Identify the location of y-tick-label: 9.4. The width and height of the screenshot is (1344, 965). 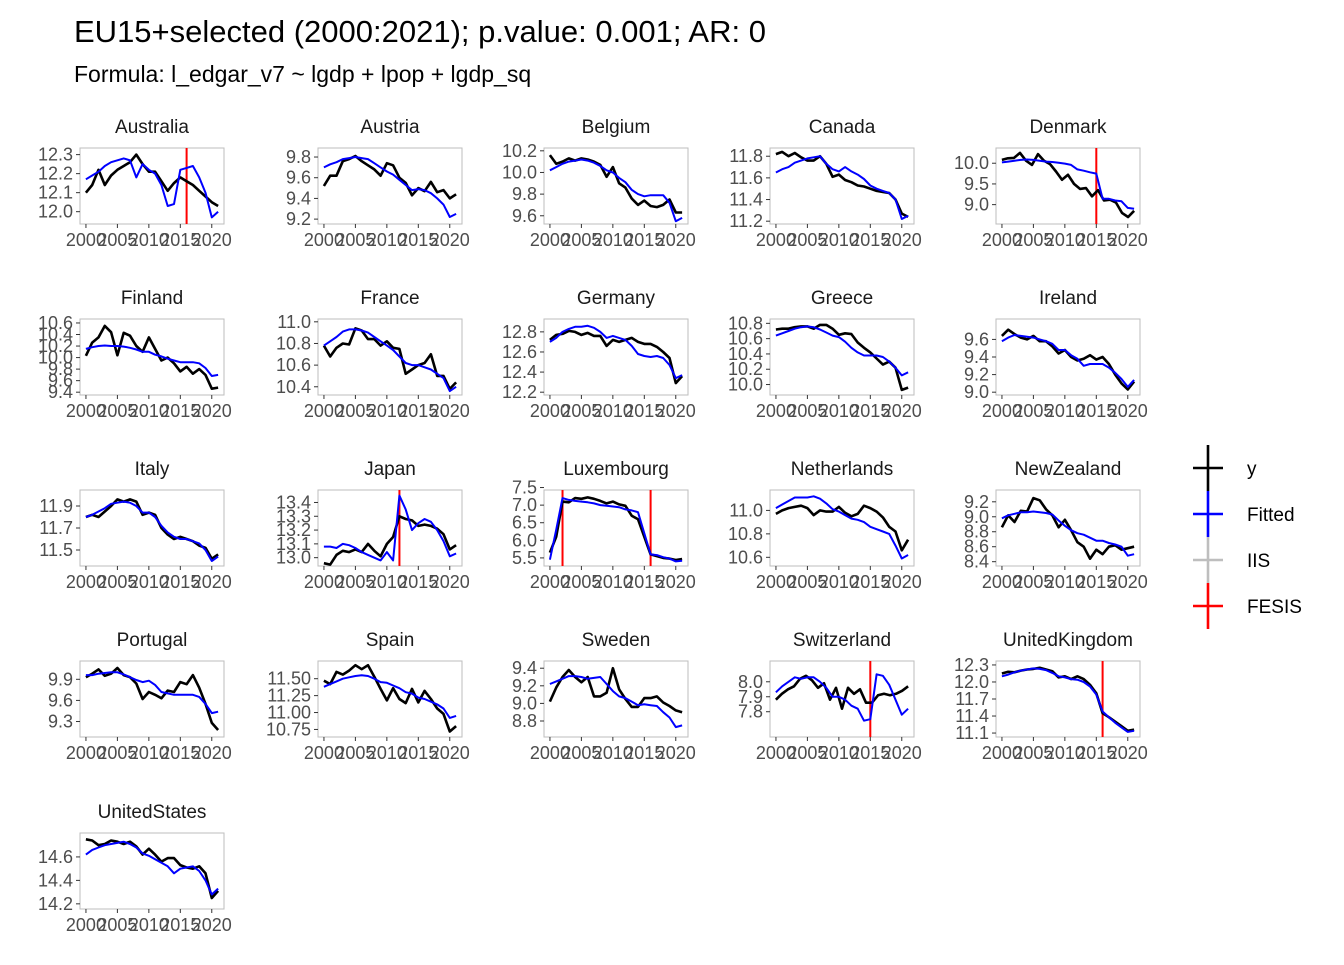
(298, 198).